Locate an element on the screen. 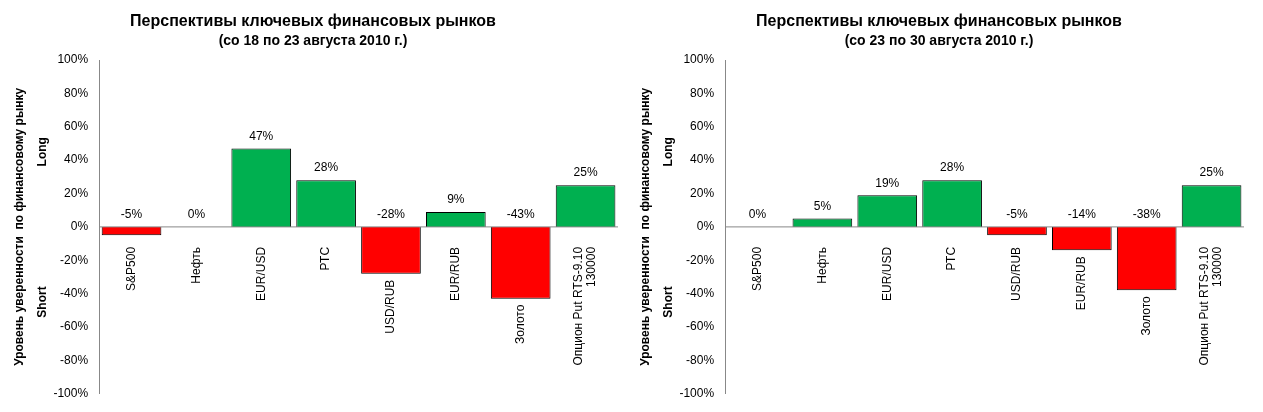 This screenshot has height=412, width=1263. chart-subtitle: (со 23 по 30 августа 2010 г.) is located at coordinates (939, 40).